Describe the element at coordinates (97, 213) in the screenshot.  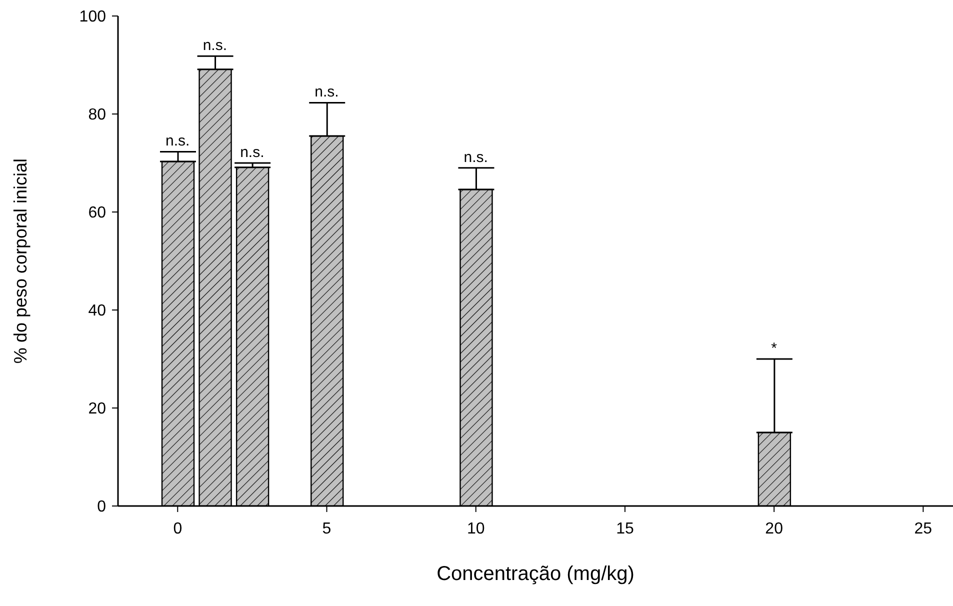
I see `y-tick-label: 60` at that location.